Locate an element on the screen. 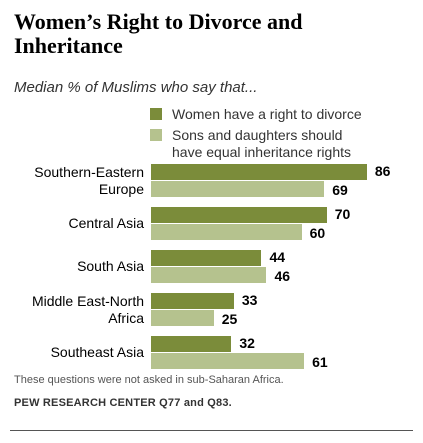  legend-label-inheritance-line-1: Sons and daughters should is located at coordinates (257, 135).